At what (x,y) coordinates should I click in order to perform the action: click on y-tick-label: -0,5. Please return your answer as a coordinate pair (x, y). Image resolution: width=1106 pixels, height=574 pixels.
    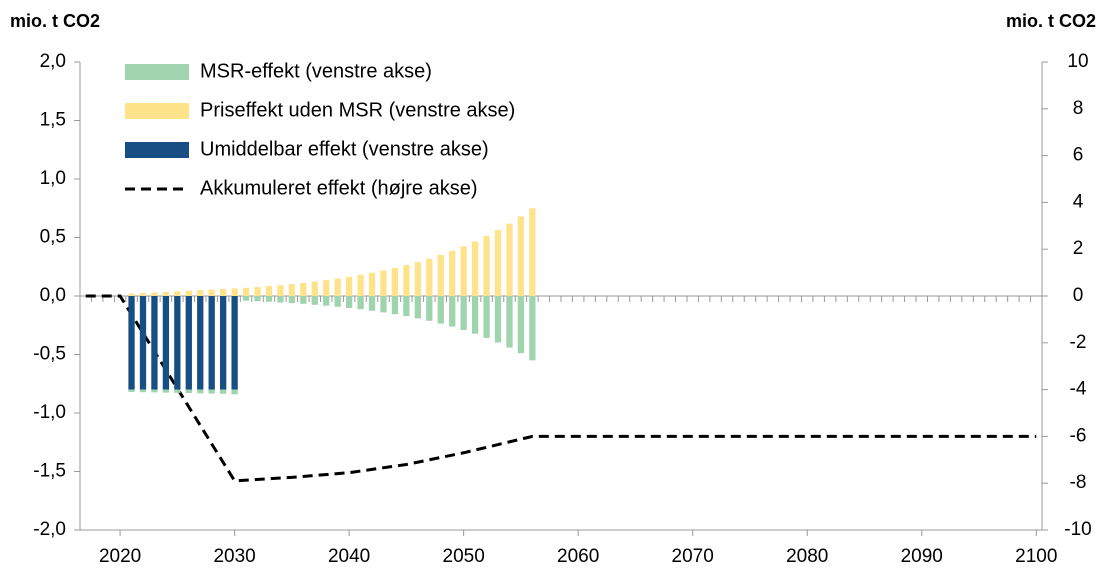
    Looking at the image, I should click on (49, 354).